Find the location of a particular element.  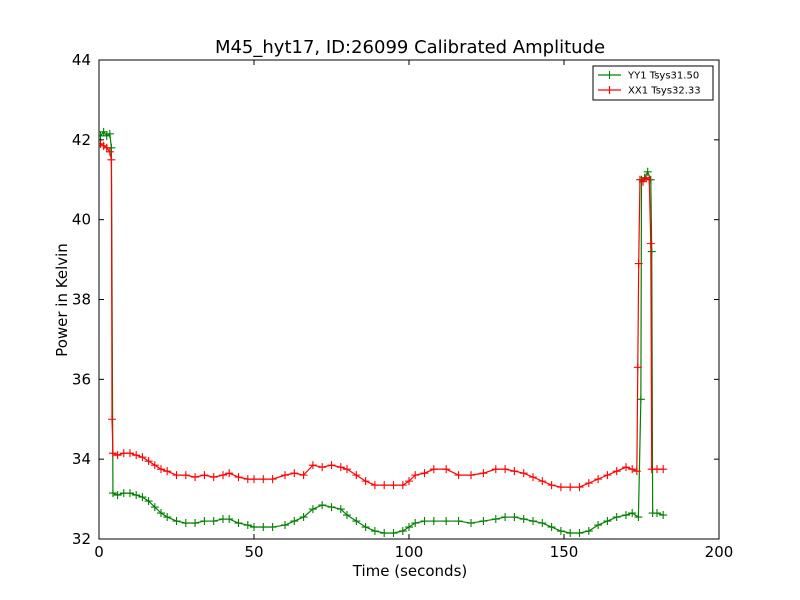

legend-box is located at coordinates (653, 83).